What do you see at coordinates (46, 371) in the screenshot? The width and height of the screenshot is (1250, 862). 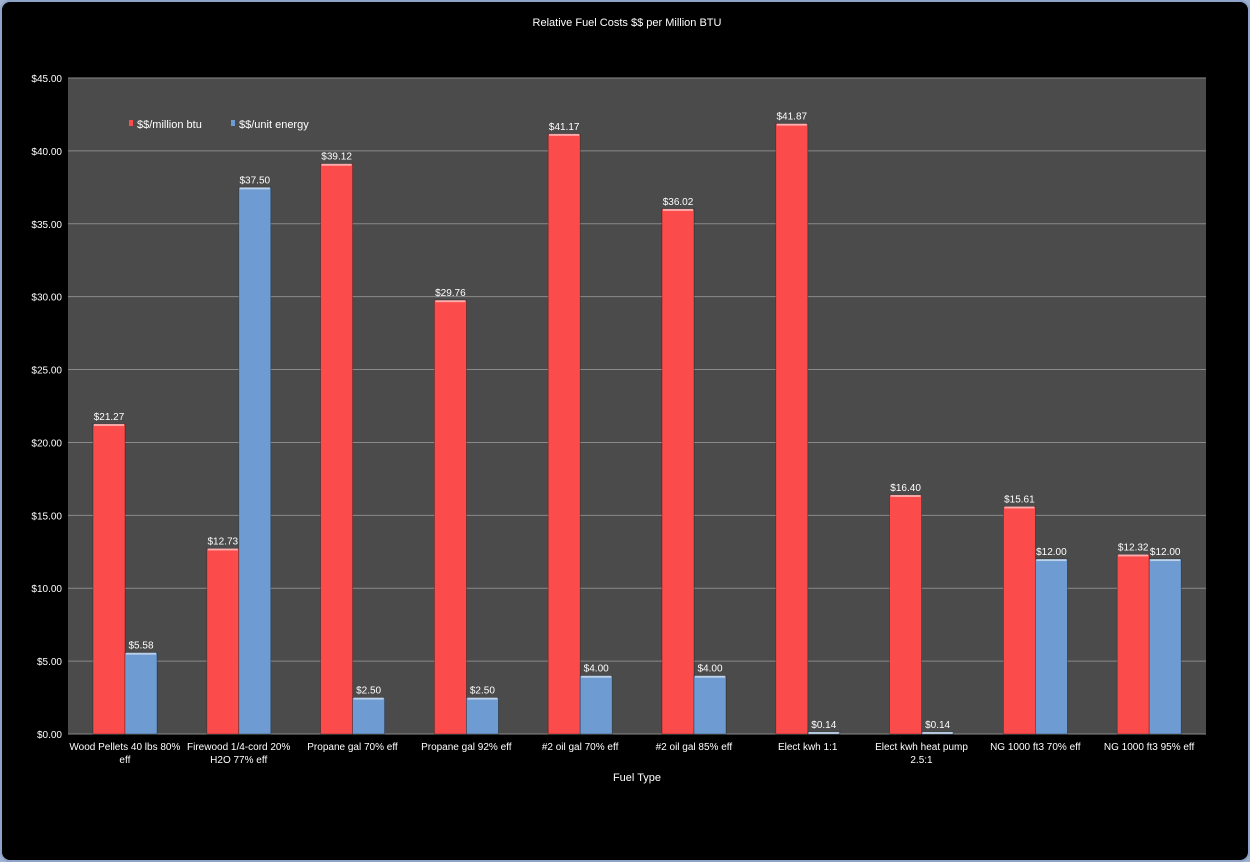 I see `y-tick-label: $25.00` at bounding box center [46, 371].